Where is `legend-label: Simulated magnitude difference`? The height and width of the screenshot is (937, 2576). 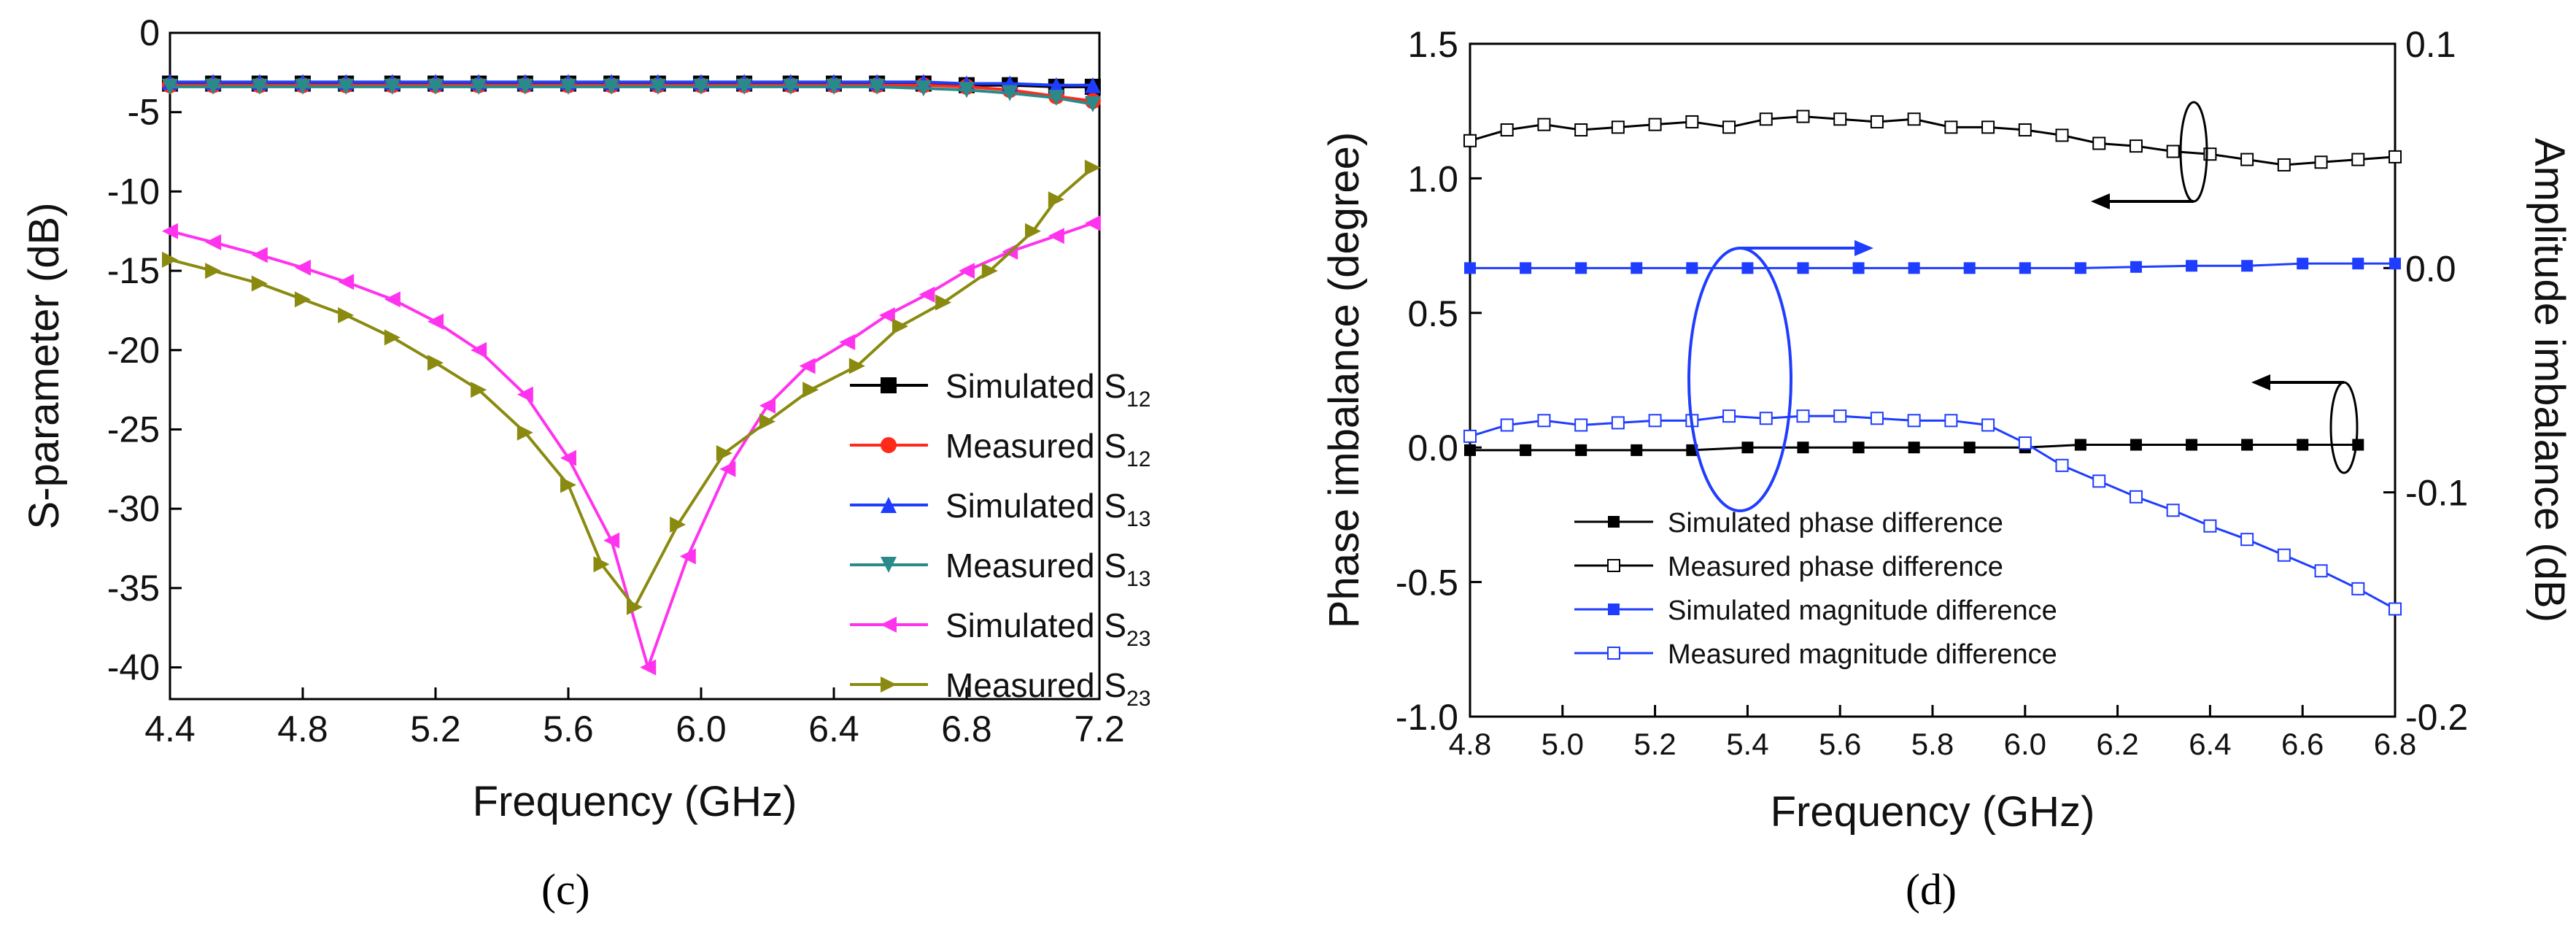
legend-label: Simulated magnitude difference is located at coordinates (1862, 611).